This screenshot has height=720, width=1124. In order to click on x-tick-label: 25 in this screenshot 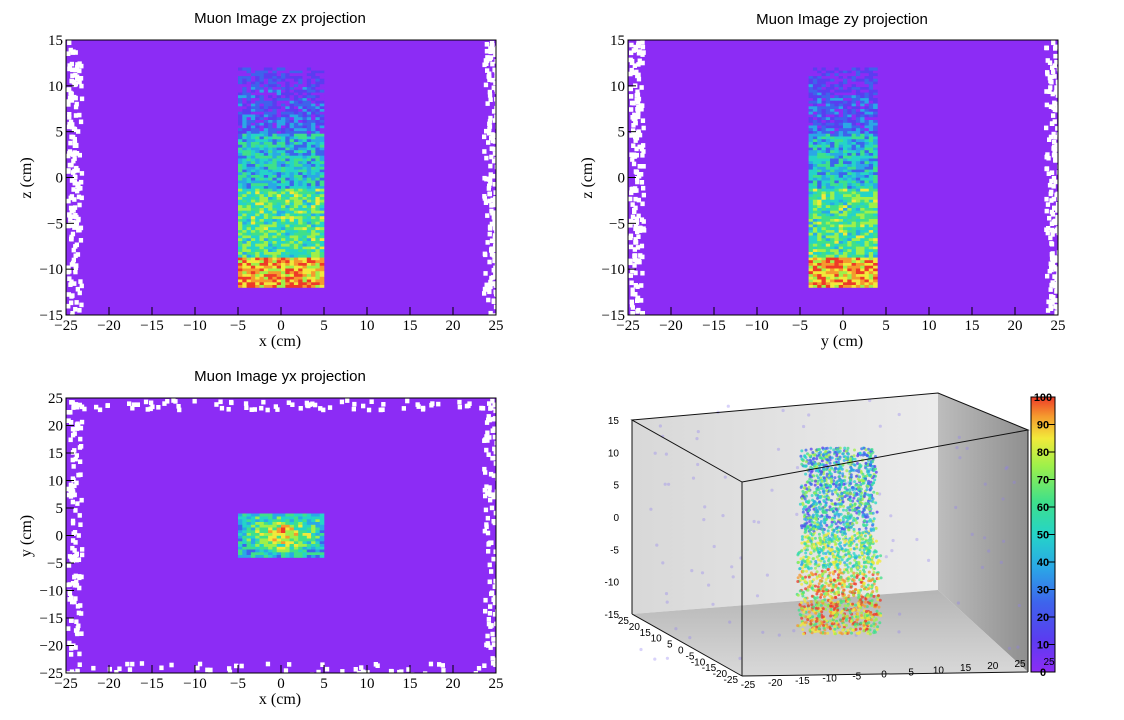, I will do `click(496, 684)`.